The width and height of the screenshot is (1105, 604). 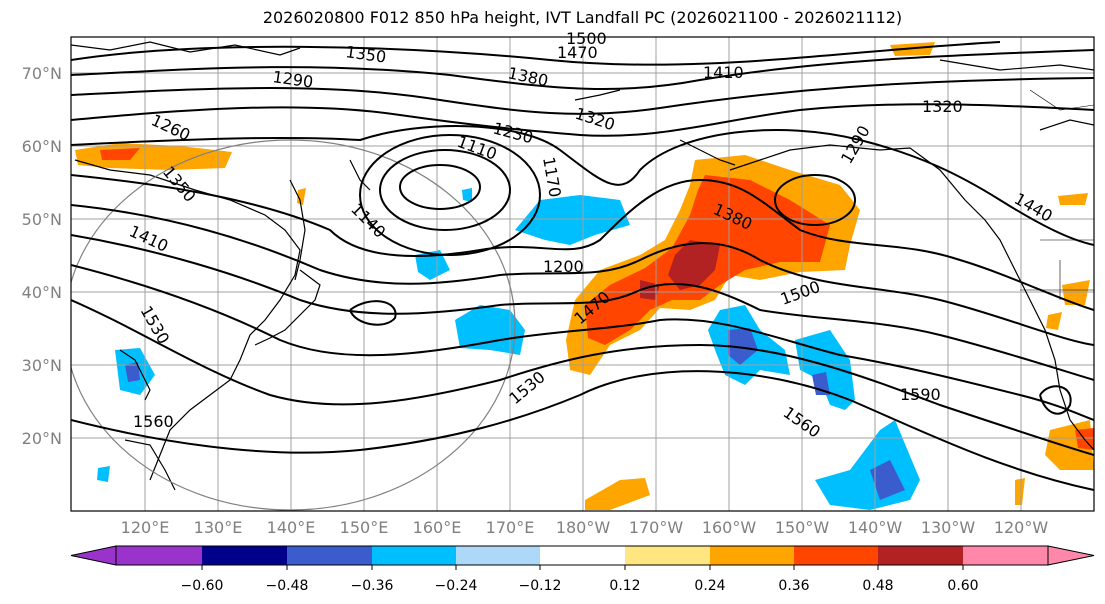 What do you see at coordinates (875, 527) in the screenshot?
I see `lon-label: 140°W` at bounding box center [875, 527].